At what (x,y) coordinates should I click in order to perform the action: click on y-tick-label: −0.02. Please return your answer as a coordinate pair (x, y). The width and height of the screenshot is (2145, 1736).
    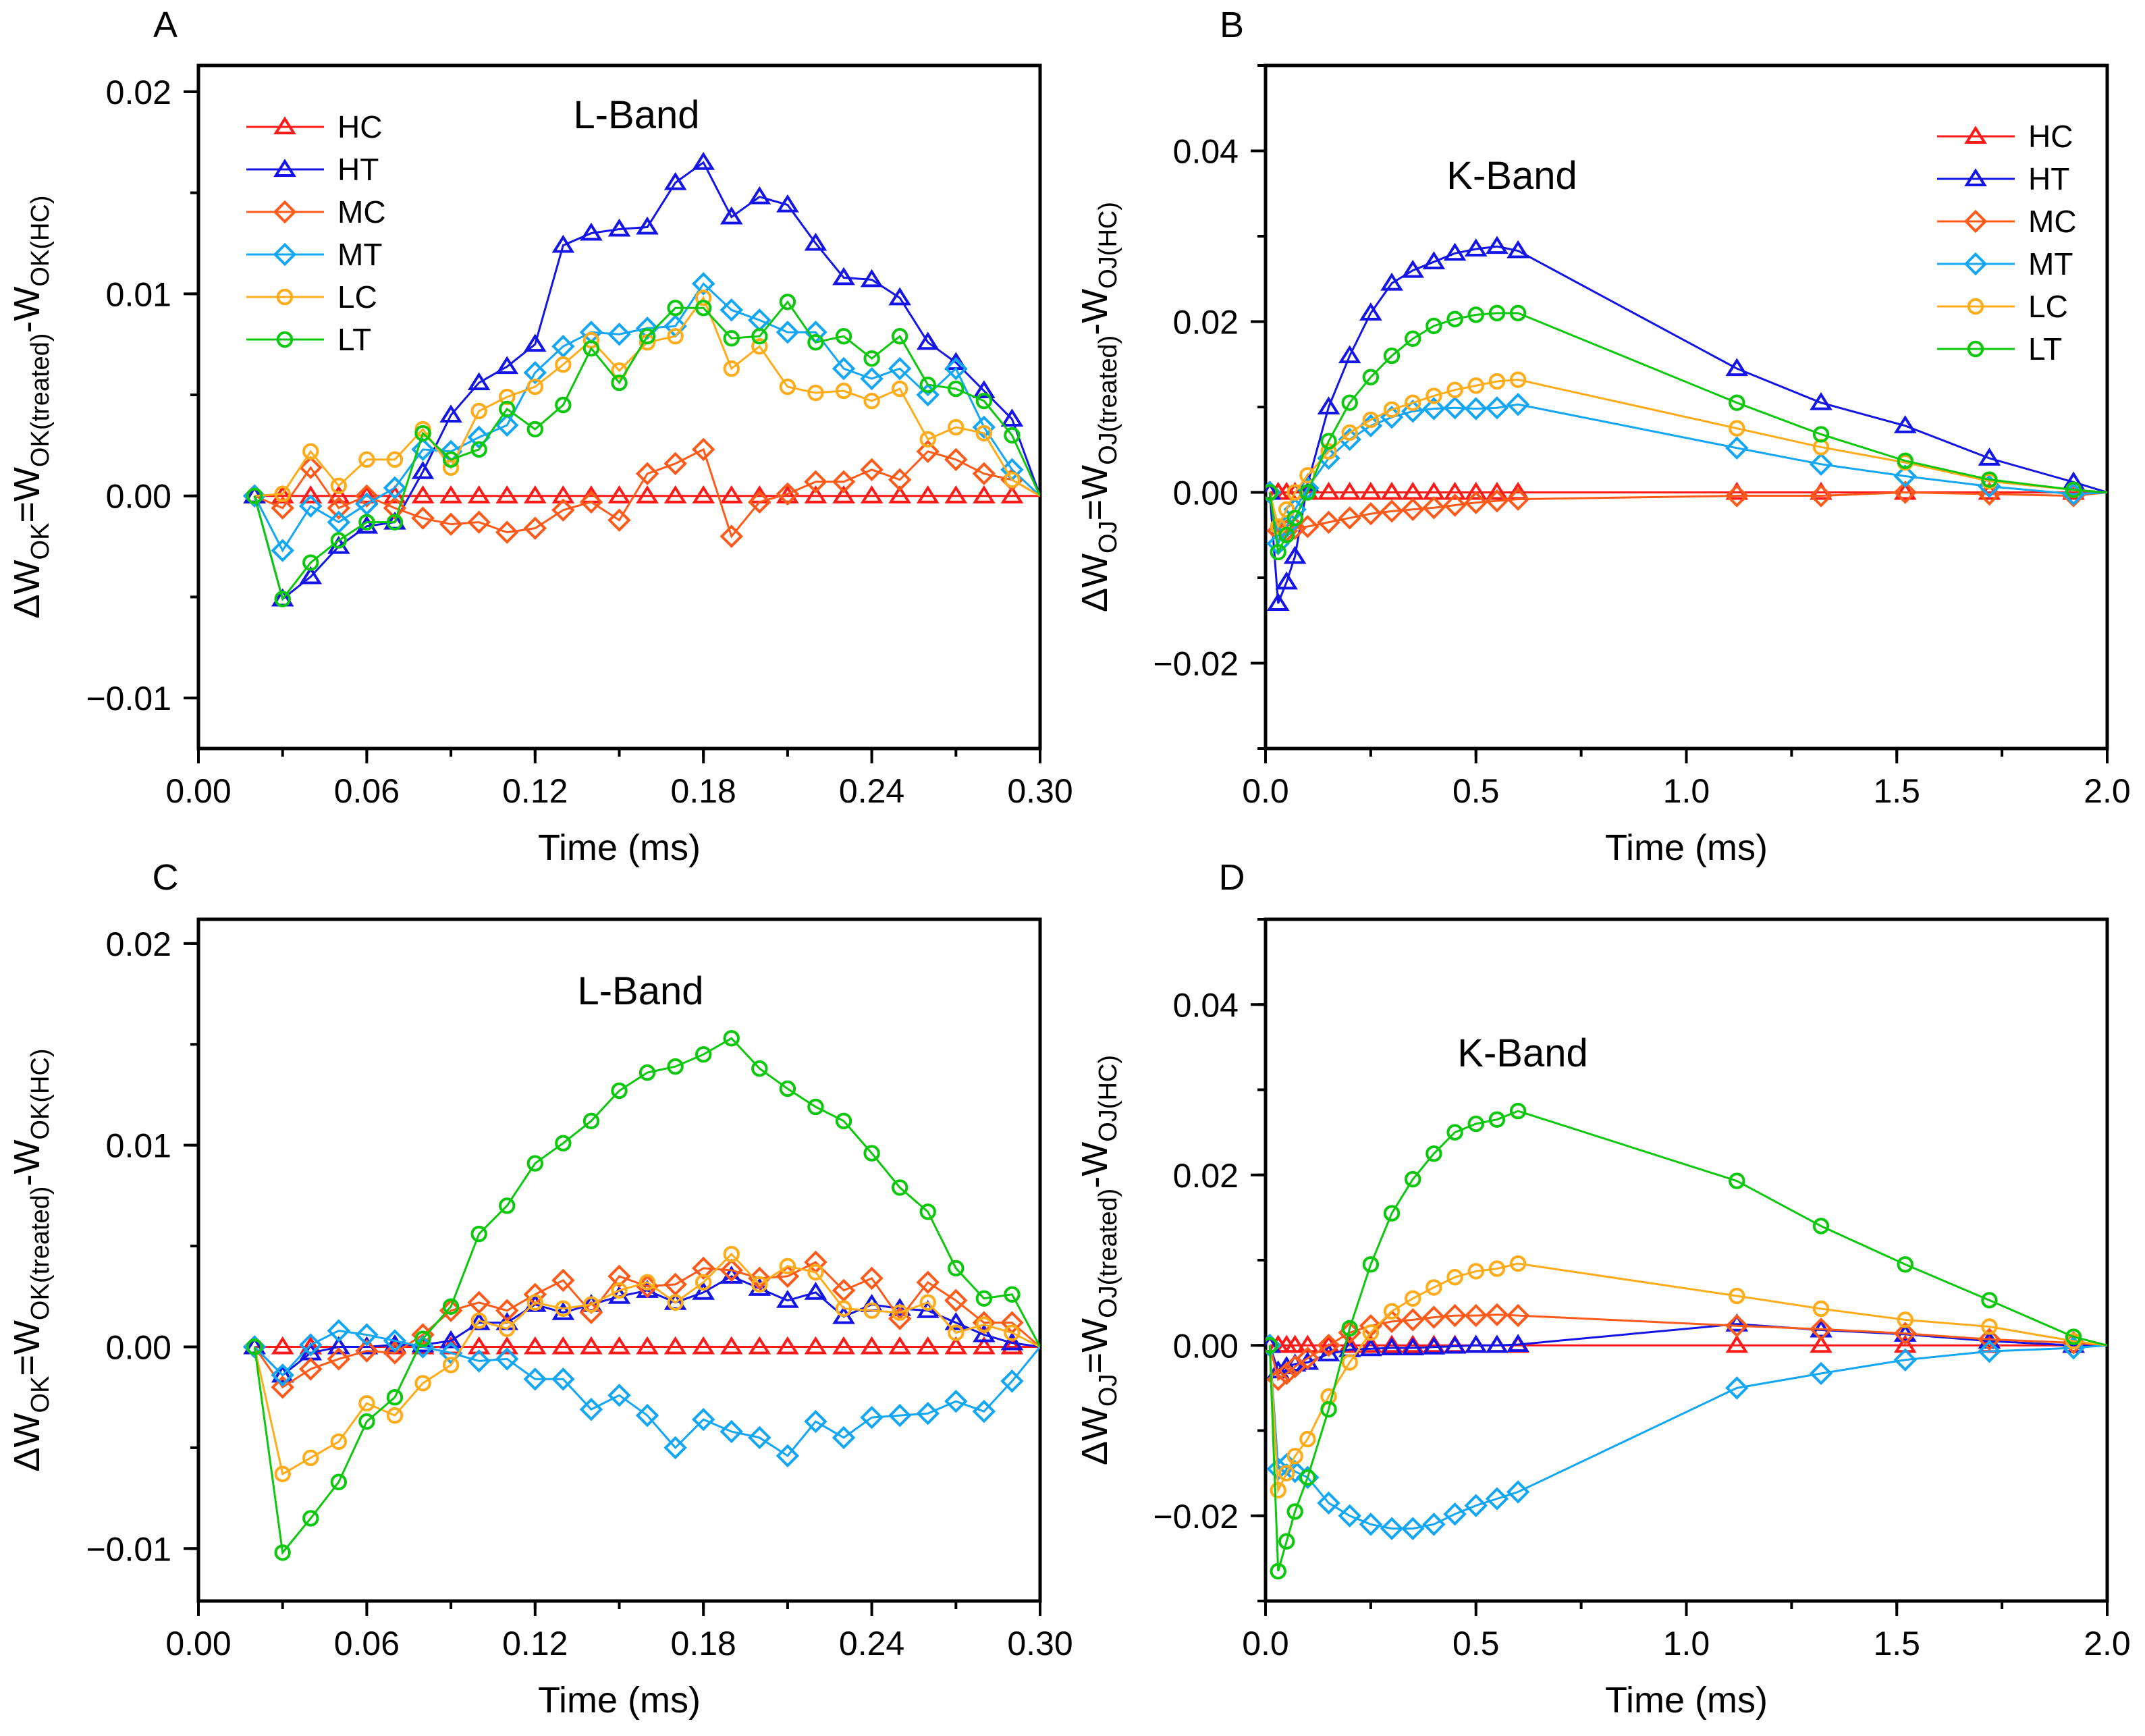
    Looking at the image, I should click on (1196, 1517).